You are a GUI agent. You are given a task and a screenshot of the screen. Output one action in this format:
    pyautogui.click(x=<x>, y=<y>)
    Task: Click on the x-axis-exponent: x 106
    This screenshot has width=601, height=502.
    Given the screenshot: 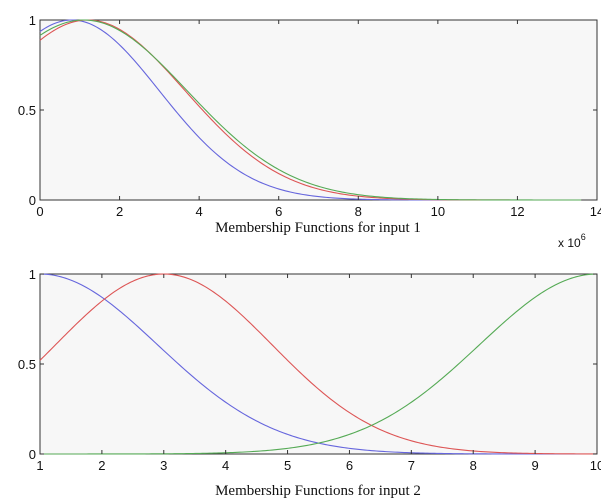 What is the action you would take?
    pyautogui.click(x=572, y=241)
    